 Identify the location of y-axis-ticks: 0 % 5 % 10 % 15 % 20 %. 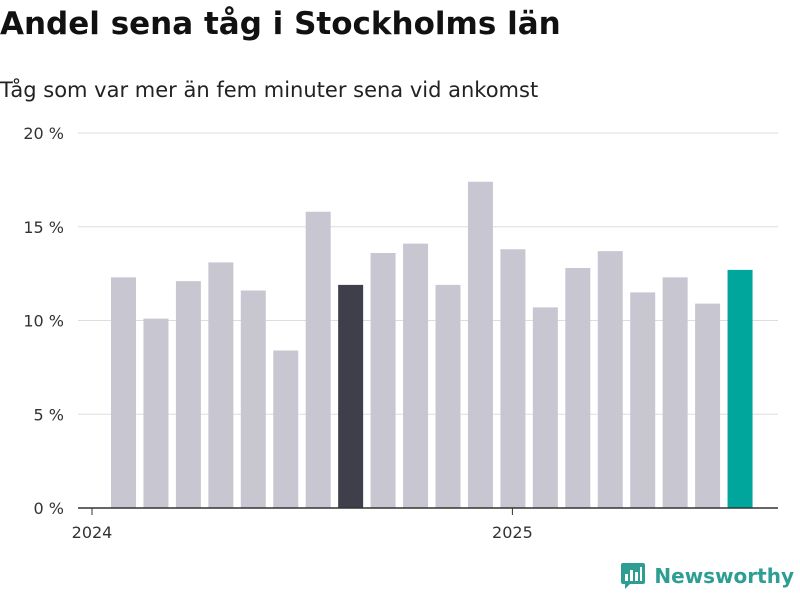
(43, 321).